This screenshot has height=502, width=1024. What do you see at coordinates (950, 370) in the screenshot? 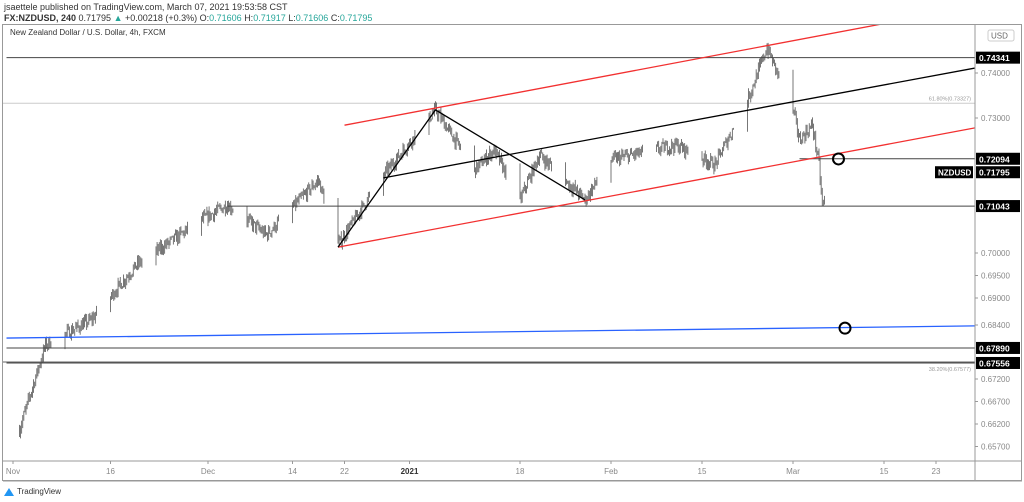
I see `fib-label: 38.20%(0.67577)` at bounding box center [950, 370].